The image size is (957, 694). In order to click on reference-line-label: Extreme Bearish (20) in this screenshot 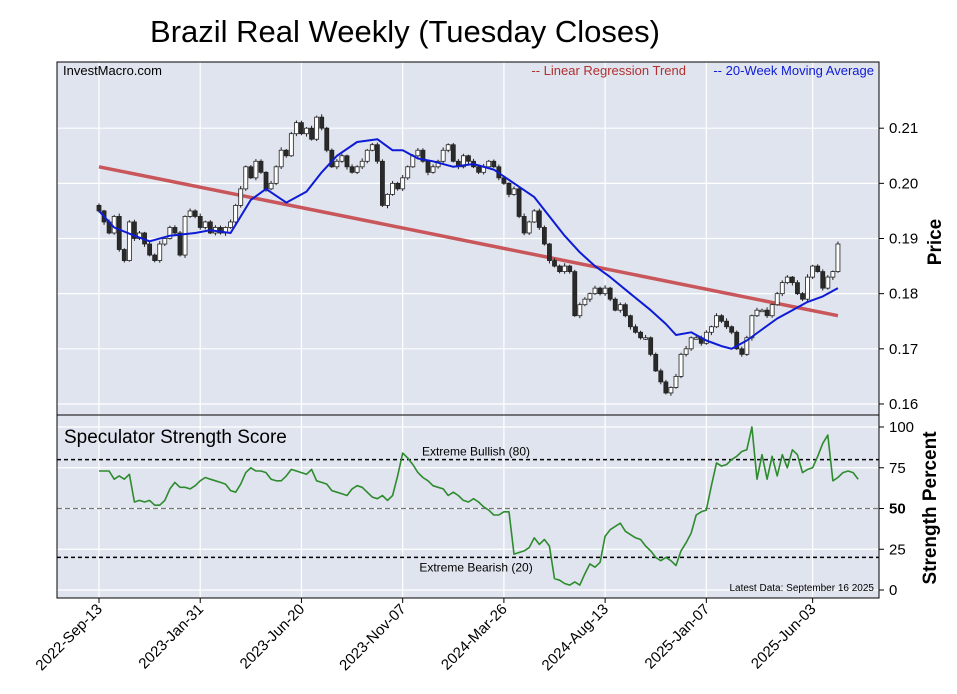, I will do `click(475, 567)`.